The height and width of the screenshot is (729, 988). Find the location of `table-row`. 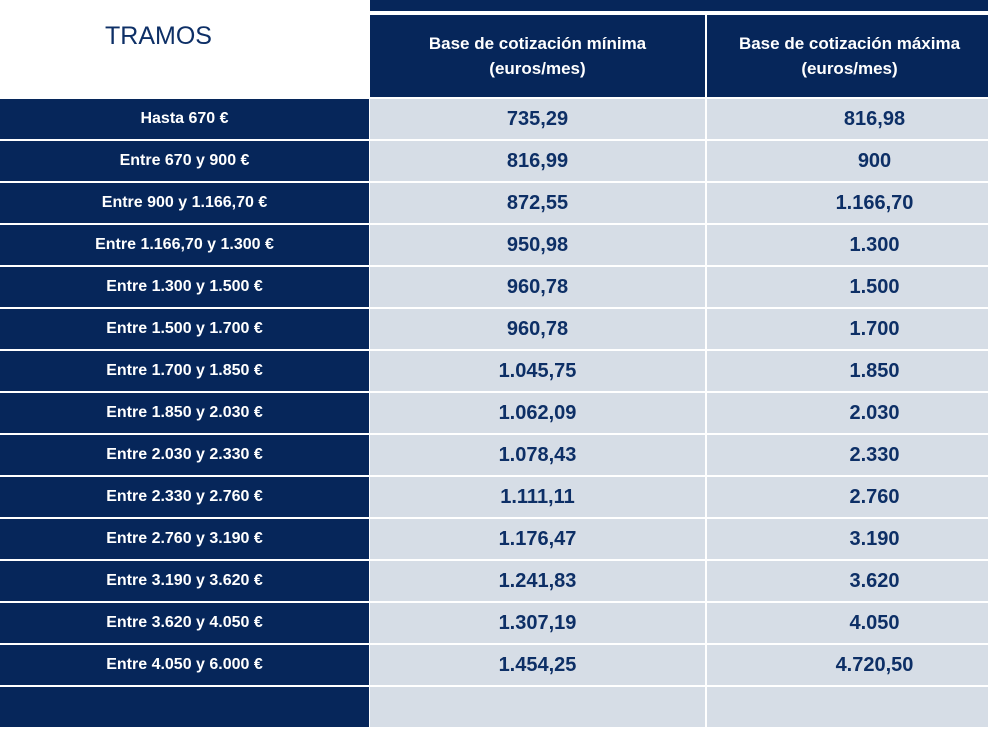

table-row is located at coordinates (494, 707).